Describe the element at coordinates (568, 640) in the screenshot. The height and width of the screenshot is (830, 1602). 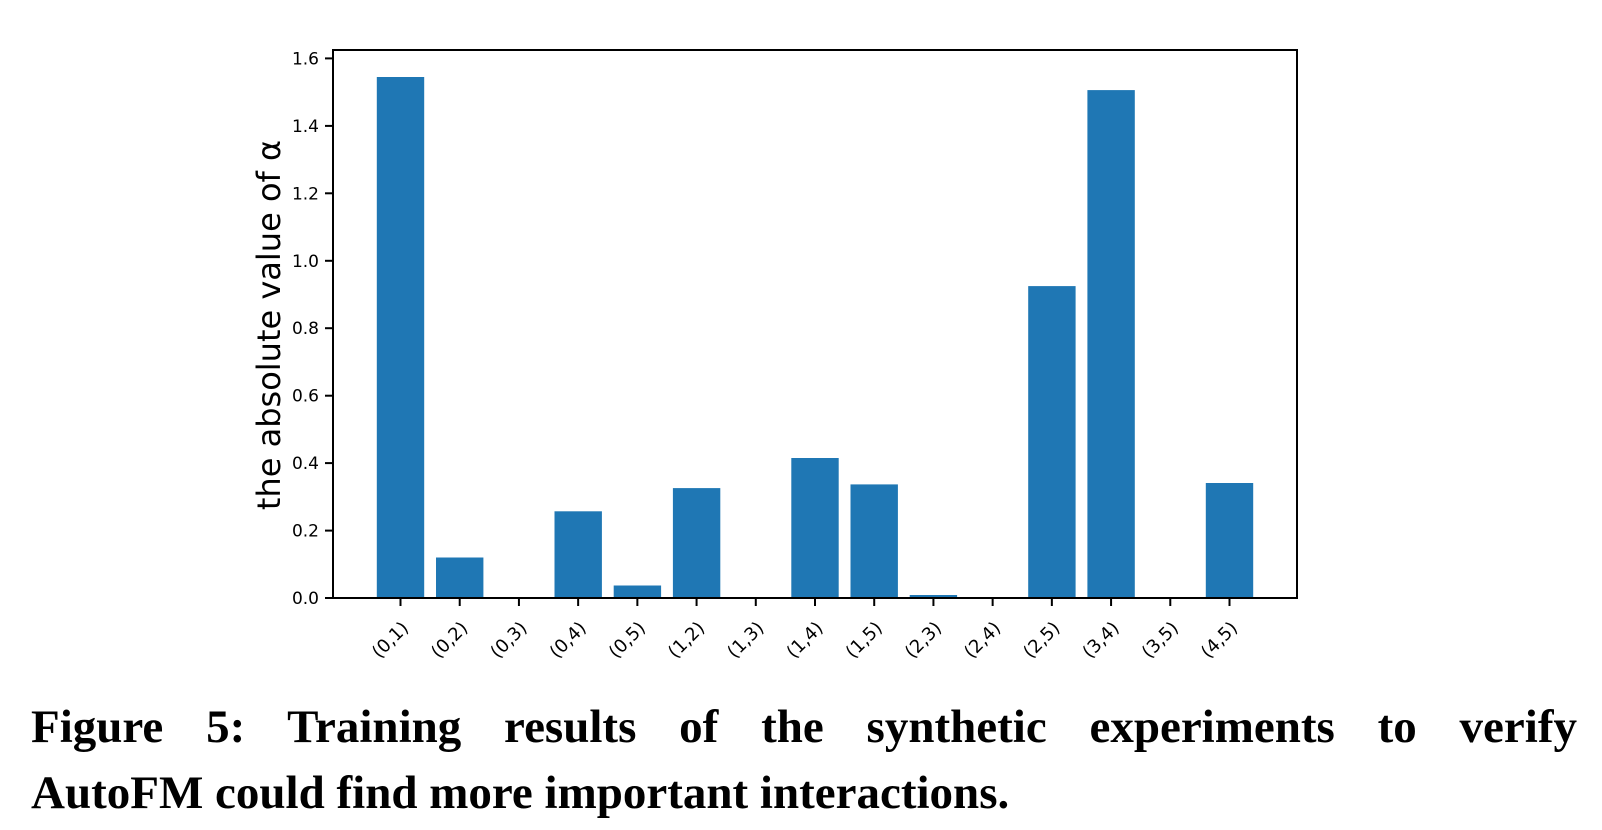
I see `x-tick-label: (0,4)` at that location.